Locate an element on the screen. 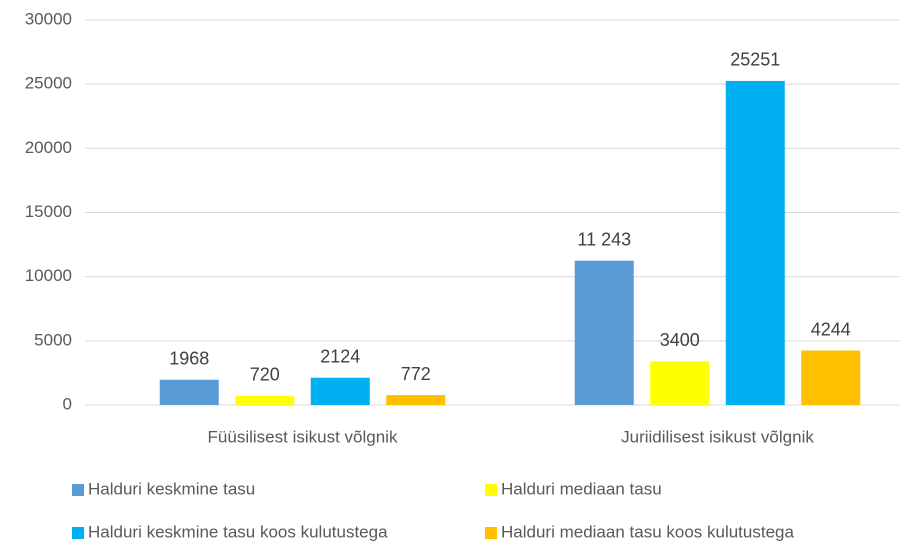 This screenshot has height=544, width=913. value-label: 3400 is located at coordinates (680, 340).